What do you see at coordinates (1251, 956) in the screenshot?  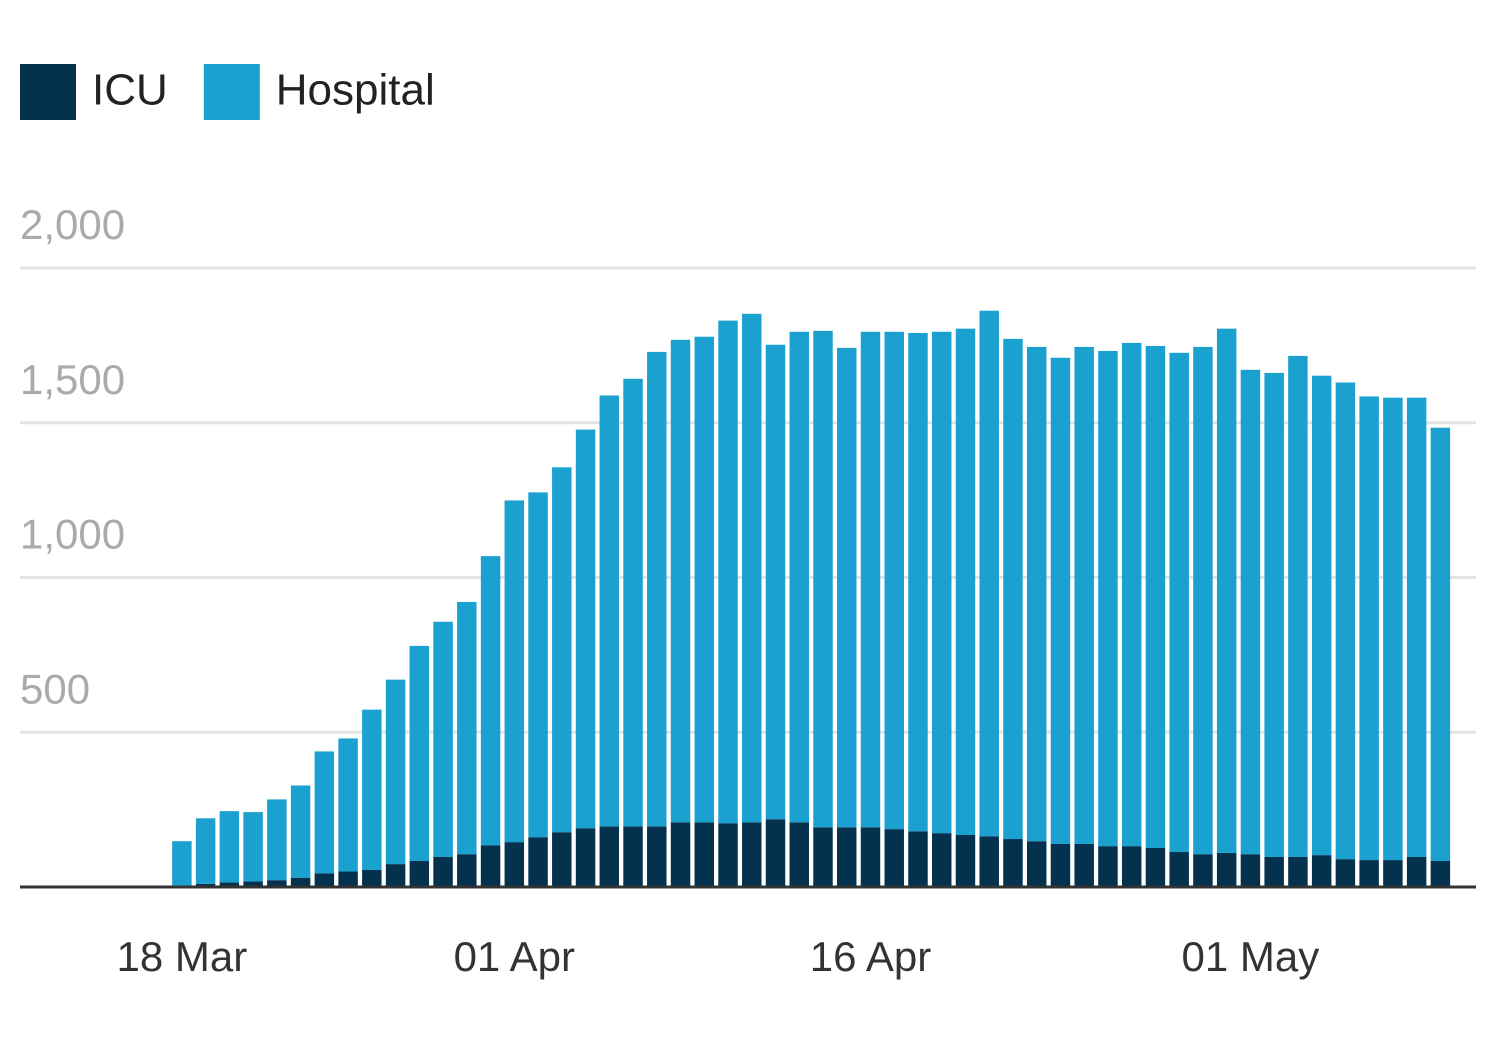 I see `x-tick-label: 01 May` at bounding box center [1251, 956].